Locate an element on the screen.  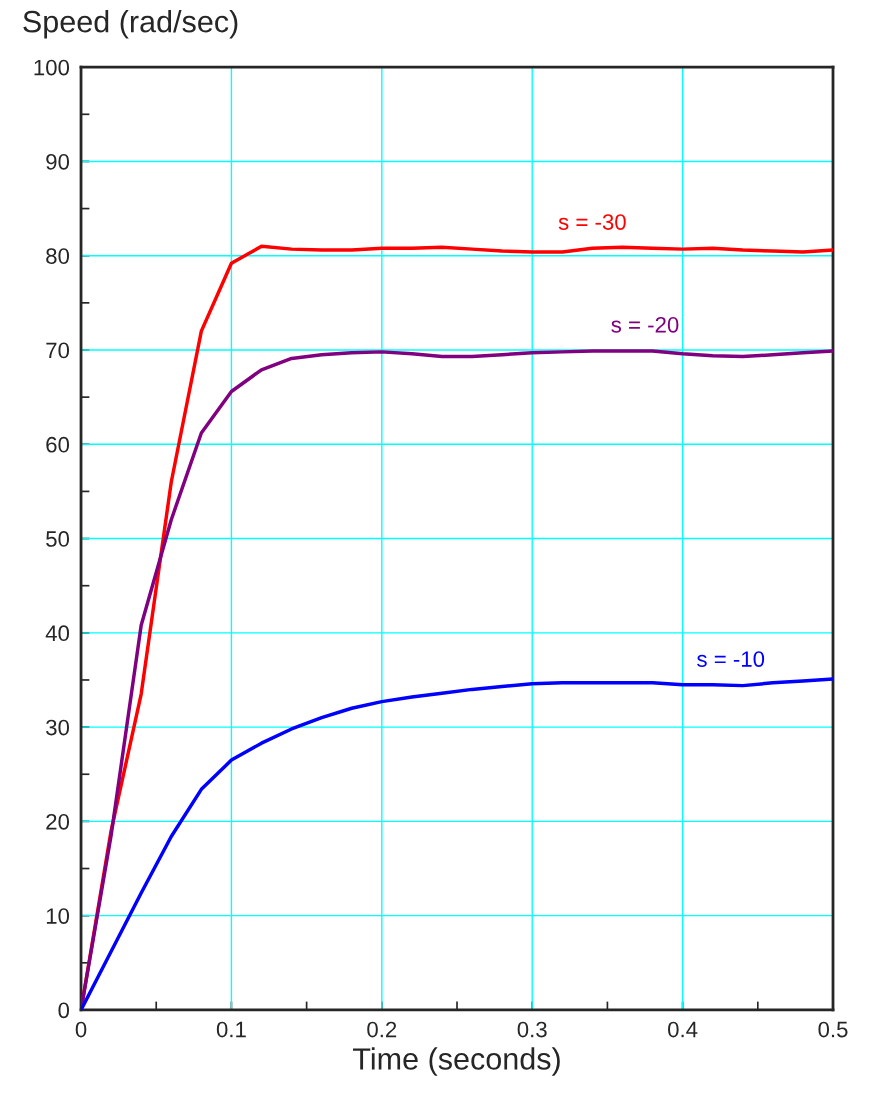
y-tick-label: 40 is located at coordinates (57, 633).